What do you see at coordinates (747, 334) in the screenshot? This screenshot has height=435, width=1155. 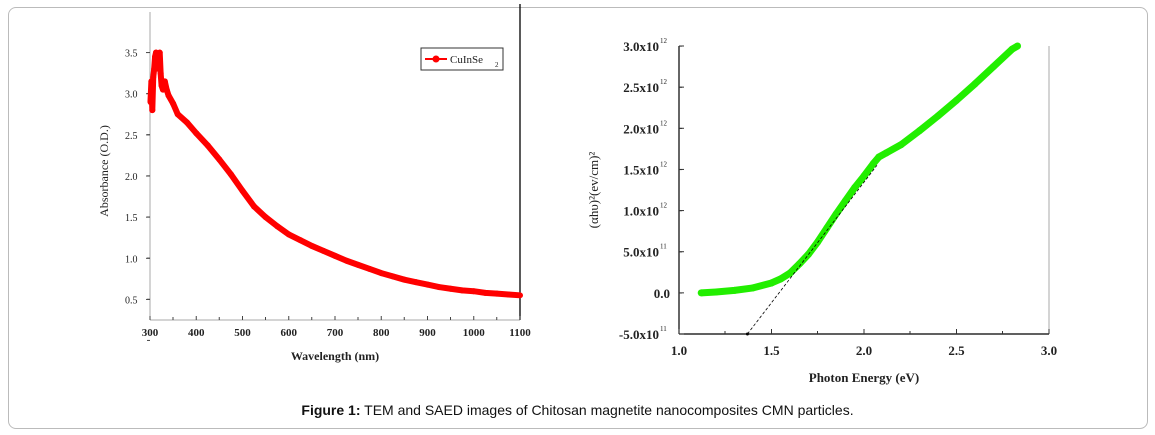 I see `tangent-intercept-point` at bounding box center [747, 334].